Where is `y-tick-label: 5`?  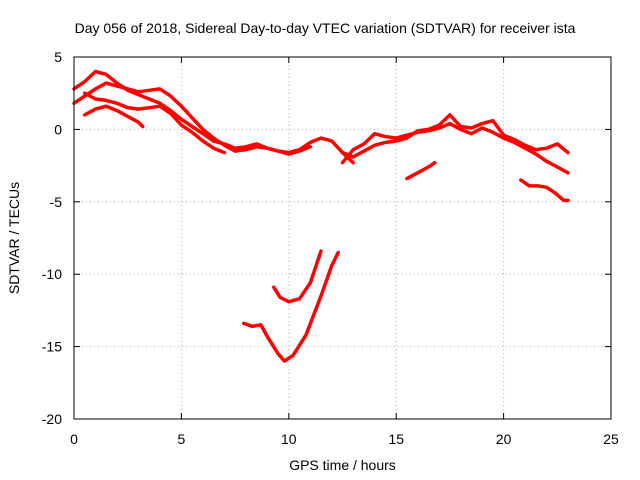
y-tick-label: 5 is located at coordinates (58, 57).